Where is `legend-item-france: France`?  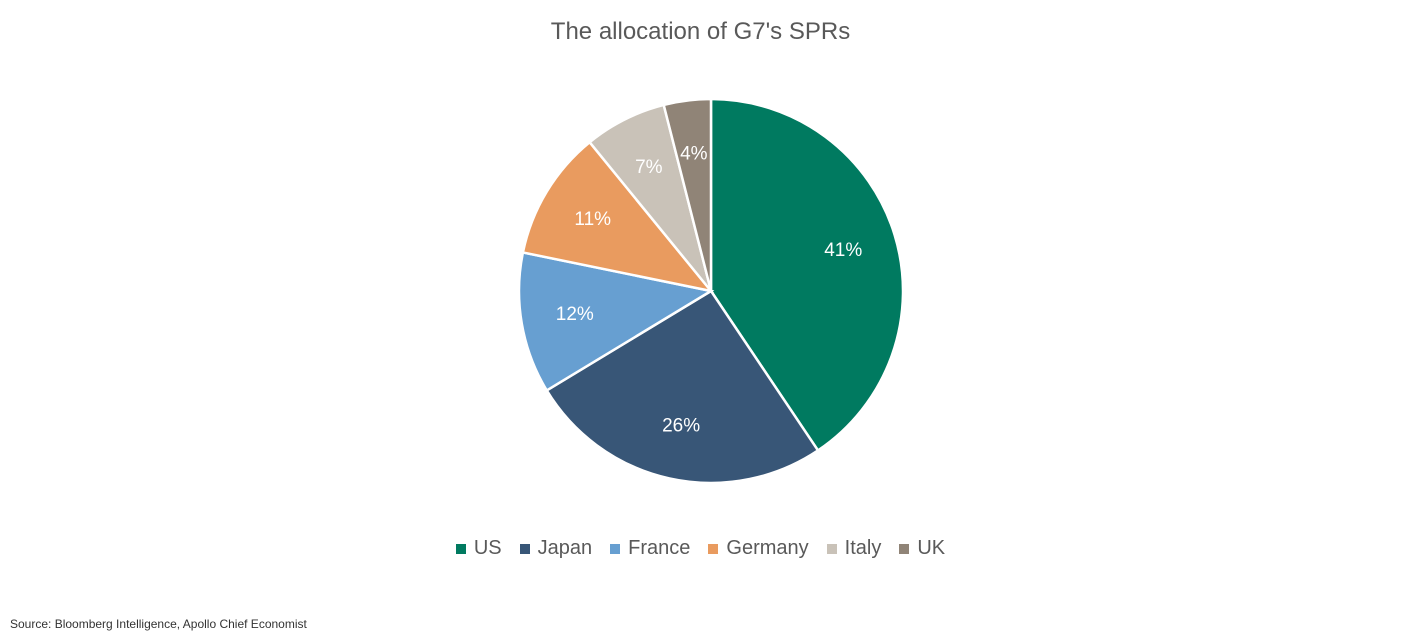 legend-item-france: France is located at coordinates (650, 548).